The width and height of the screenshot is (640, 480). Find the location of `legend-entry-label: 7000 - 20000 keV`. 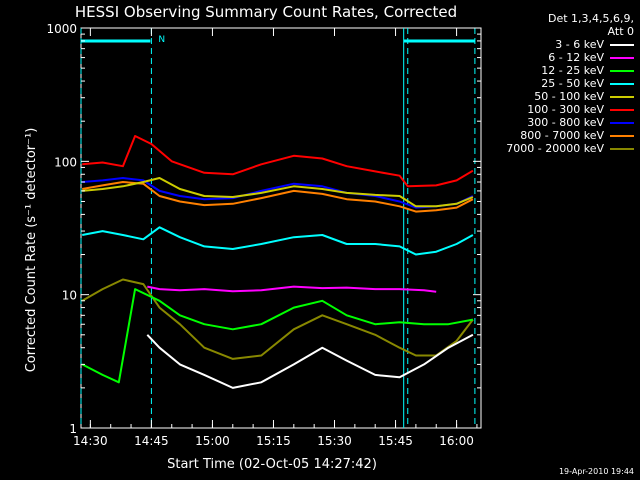

legend-entry-label: 7000 - 20000 keV is located at coordinates (555, 148).